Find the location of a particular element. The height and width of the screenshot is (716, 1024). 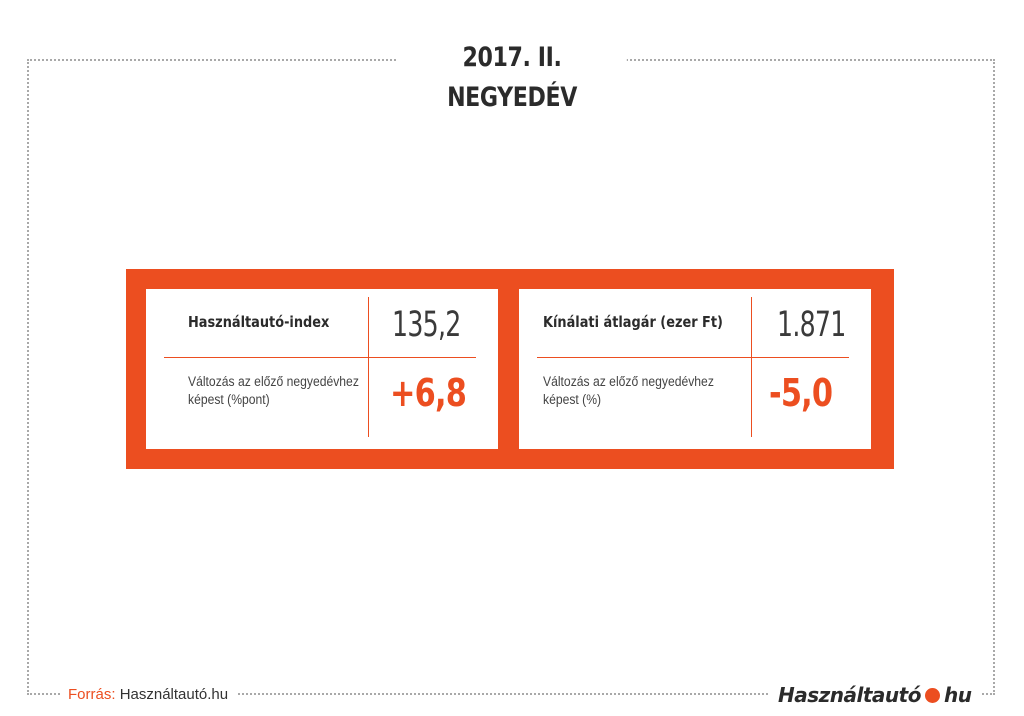

price-change-description: Változás az előző negyedévhez képest (%) is located at coordinates (628, 390).